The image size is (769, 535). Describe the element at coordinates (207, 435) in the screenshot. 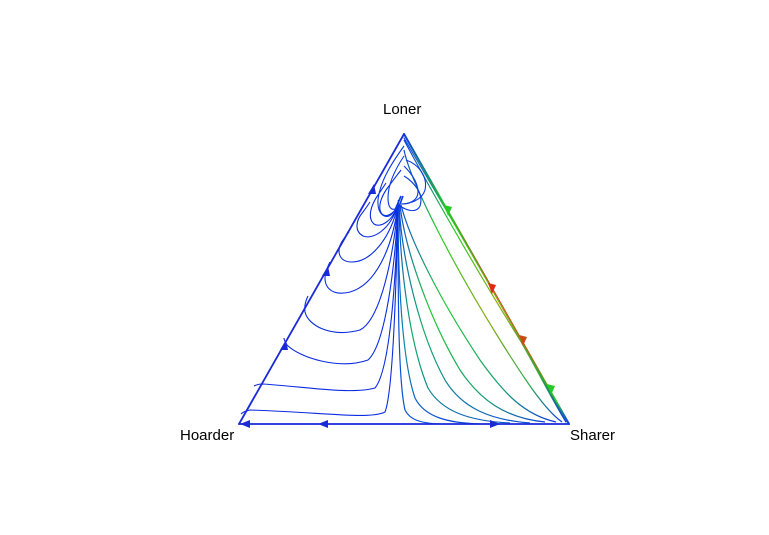

I see `vertex-label-hoarder: Hoarder` at that location.